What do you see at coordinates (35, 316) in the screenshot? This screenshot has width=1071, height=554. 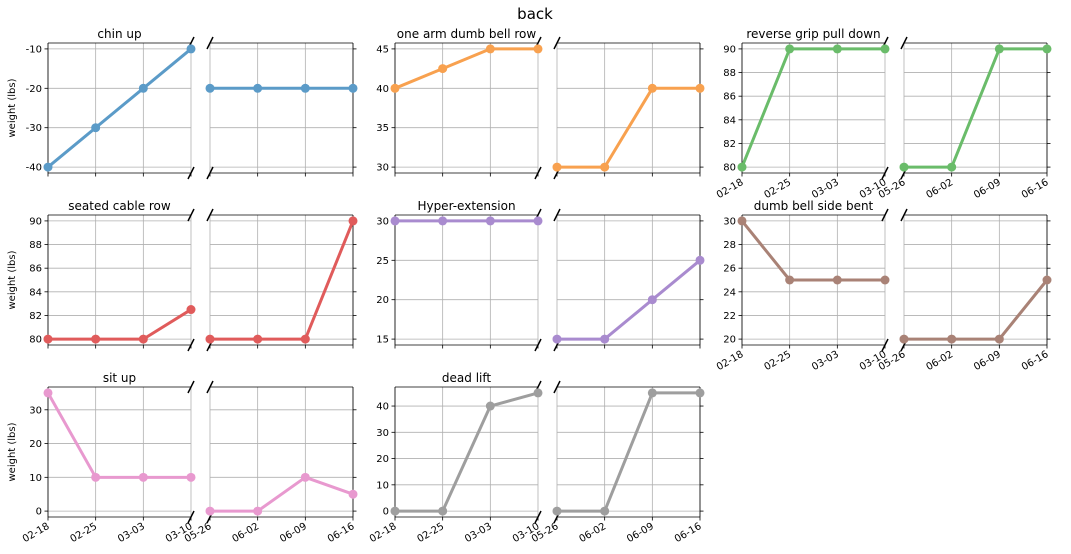 I see `y-tick-label: 82` at bounding box center [35, 316].